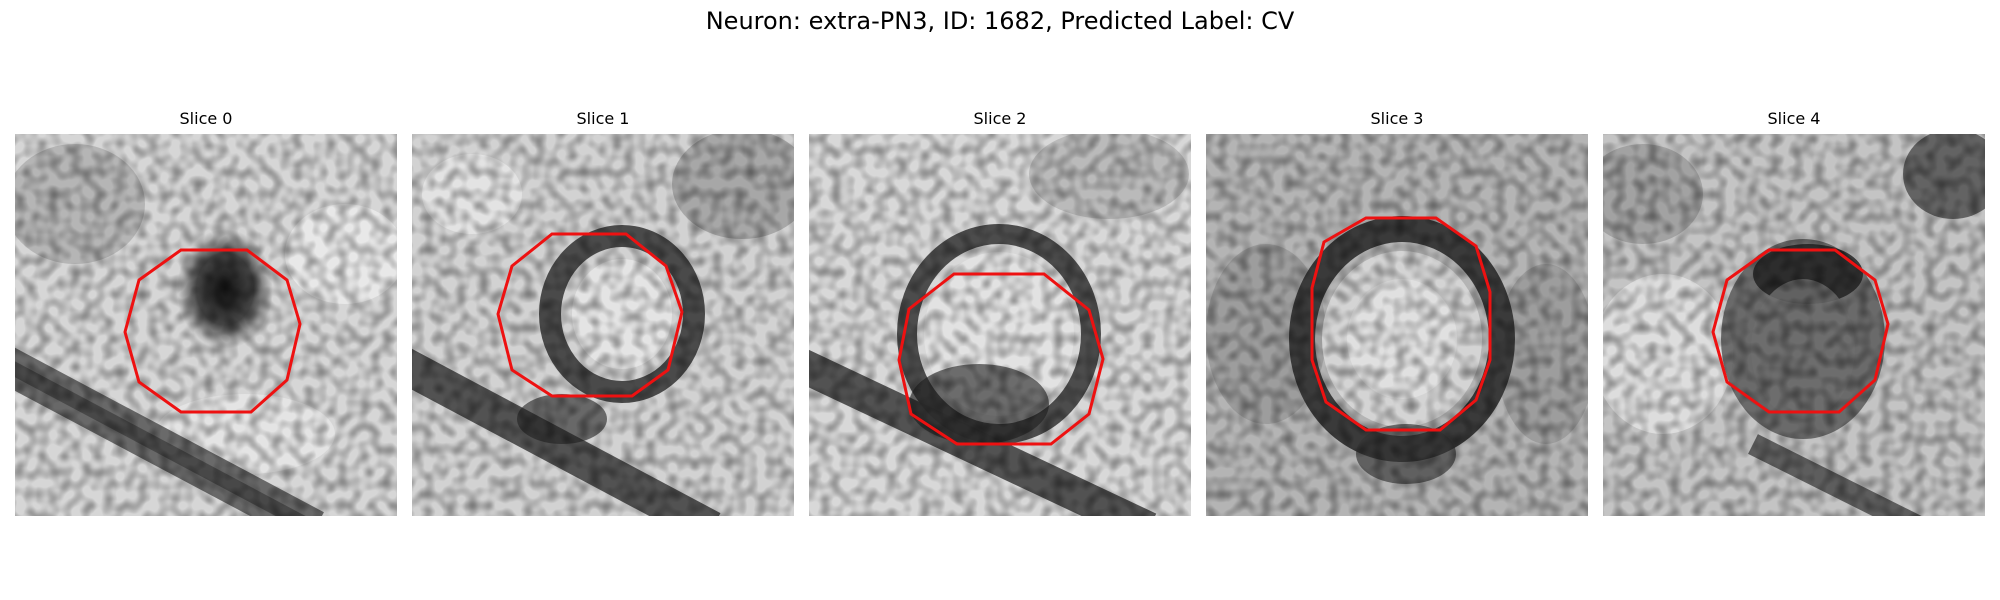 This screenshot has height=600, width=2000. I want to click on slice-2-image, so click(1000, 325).